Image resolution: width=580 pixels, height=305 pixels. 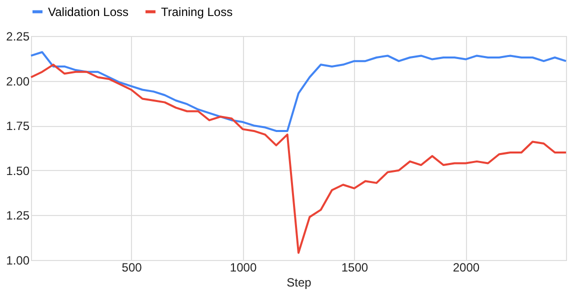 I want to click on x-tick-label: 1000, so click(x=243, y=267).